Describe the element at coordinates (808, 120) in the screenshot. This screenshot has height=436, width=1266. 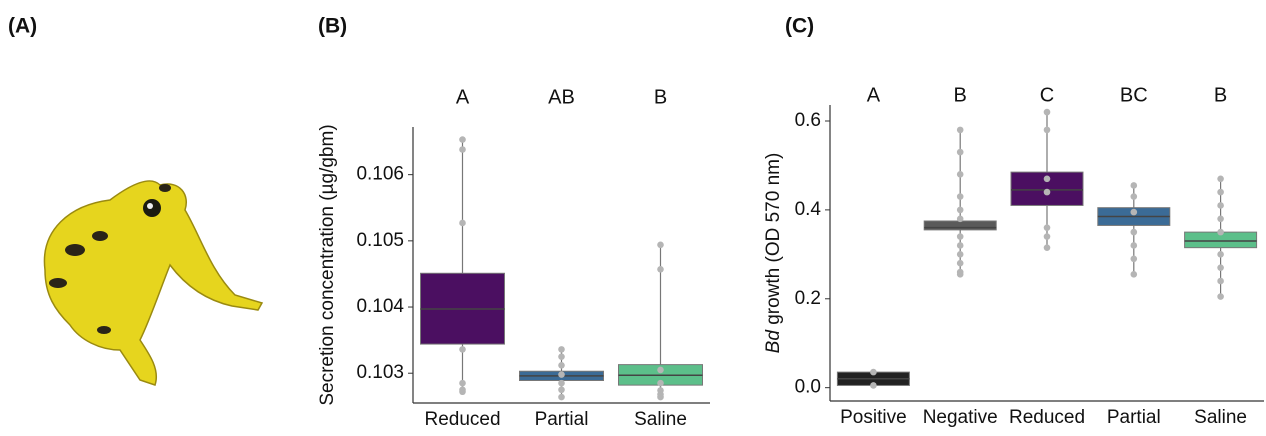
I see `y-tick-label: 0.6` at that location.